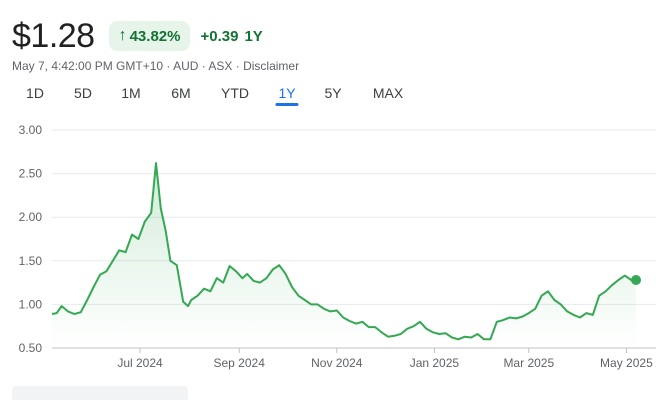 This screenshot has width=672, height=400. I want to click on range-tab-1y: 1Y, so click(287, 94).